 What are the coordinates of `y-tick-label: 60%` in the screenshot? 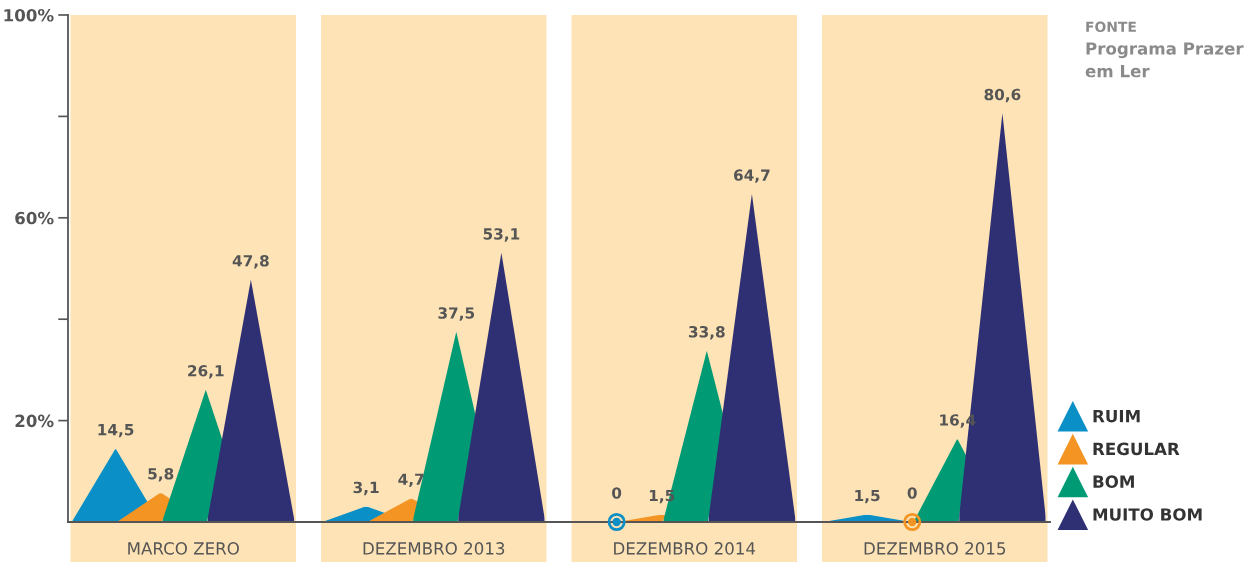 It's located at (34, 218).